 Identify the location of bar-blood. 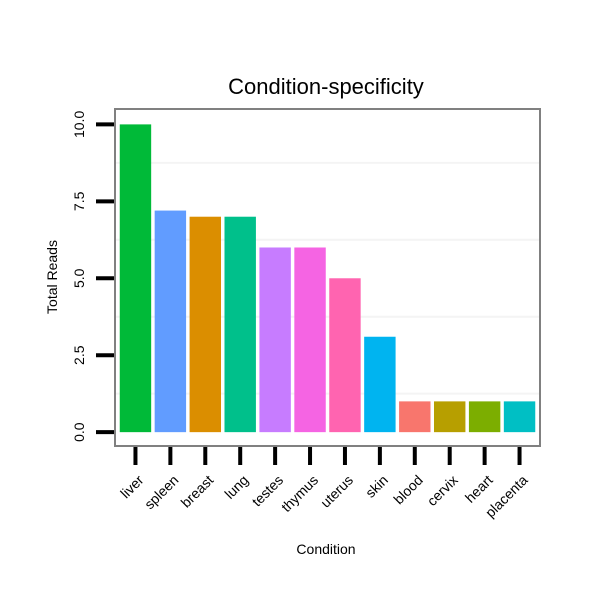
(415, 417).